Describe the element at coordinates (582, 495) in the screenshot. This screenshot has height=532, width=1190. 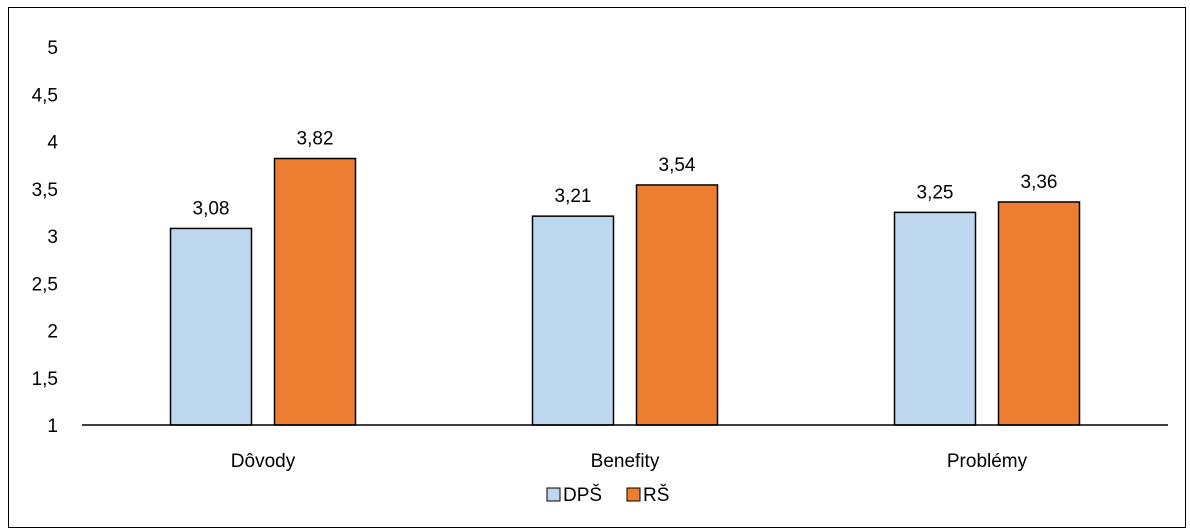
I see `legend-label: DPŠ` at that location.